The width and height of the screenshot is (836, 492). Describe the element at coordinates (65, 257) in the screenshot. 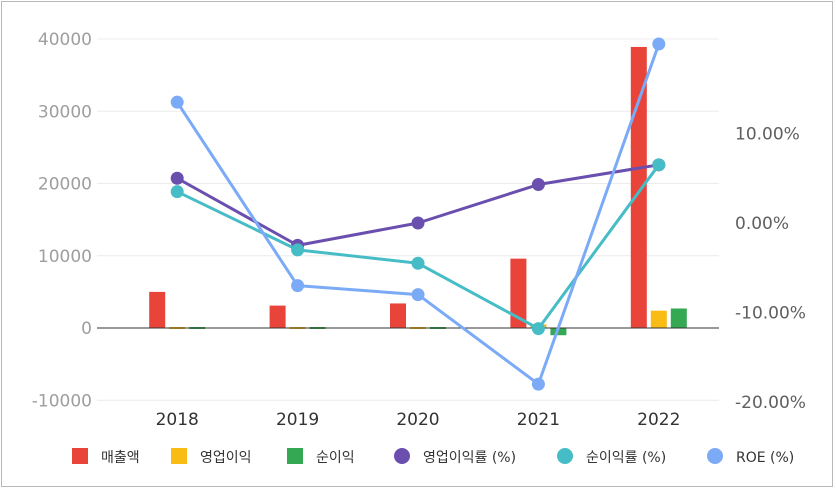

I see `left-tick-label: 10000` at that location.